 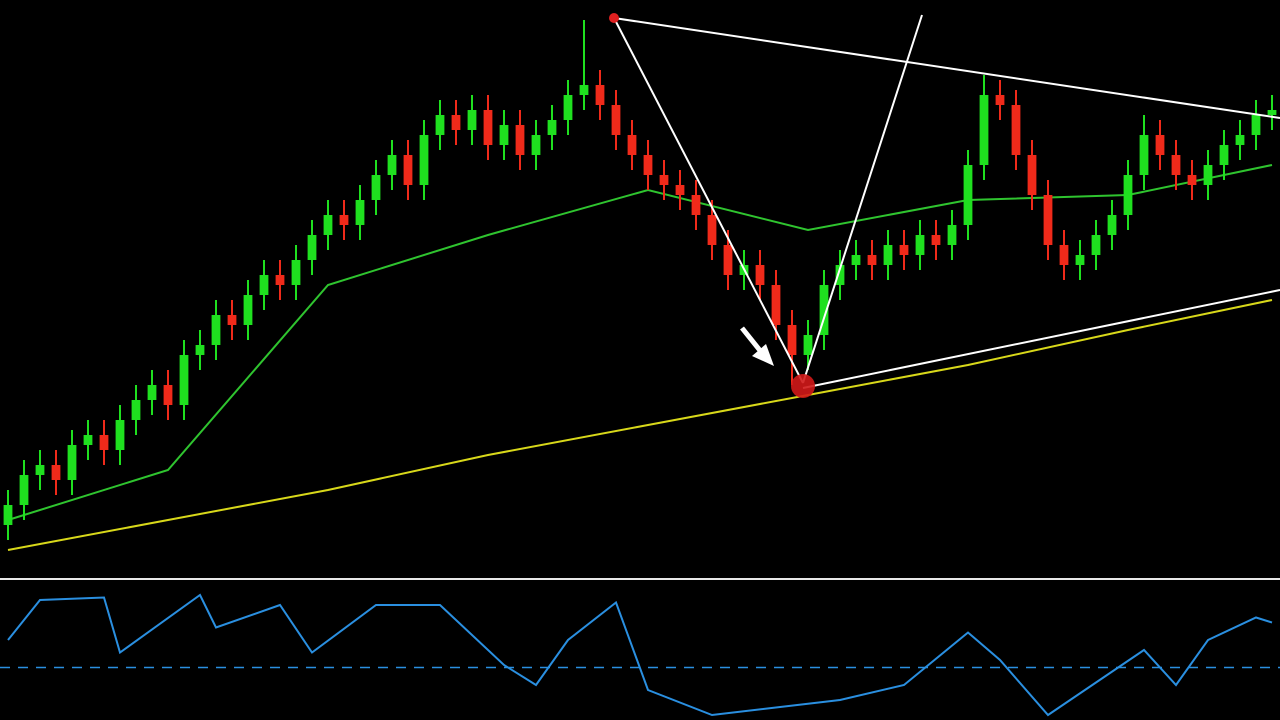 What do you see at coordinates (946, 68) in the screenshot?
I see `resistance-trendline` at bounding box center [946, 68].